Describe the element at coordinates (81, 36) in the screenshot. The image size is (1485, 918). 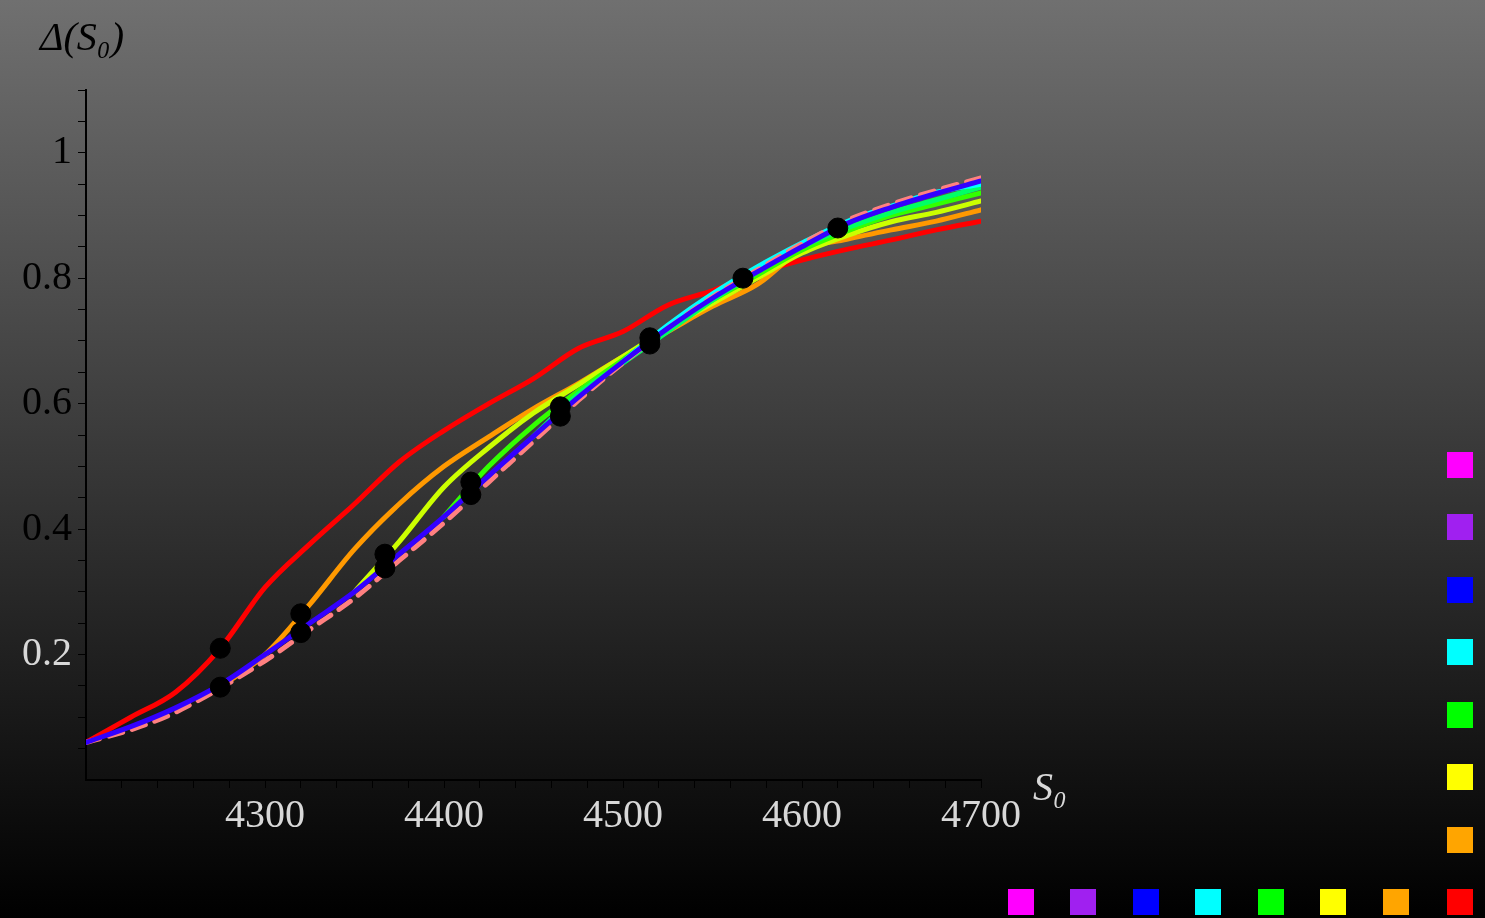
I see `y-axis-title: Δ(S₀)` at that location.